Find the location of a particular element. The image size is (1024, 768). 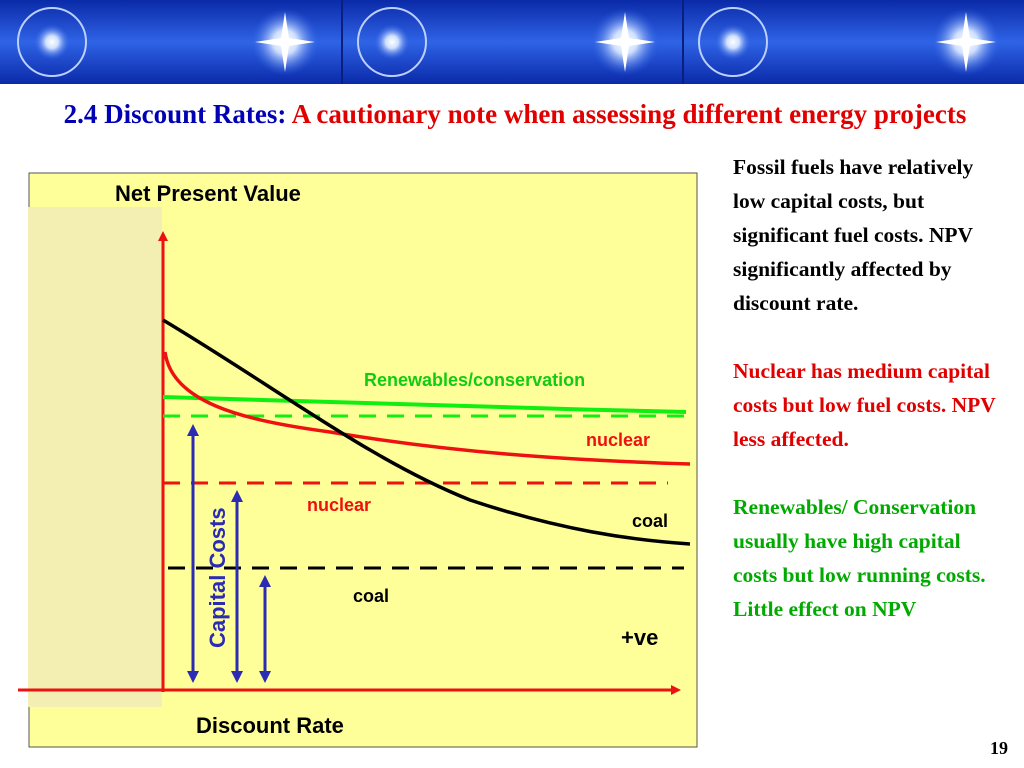

nuclear-curve is located at coordinates (427, 408).